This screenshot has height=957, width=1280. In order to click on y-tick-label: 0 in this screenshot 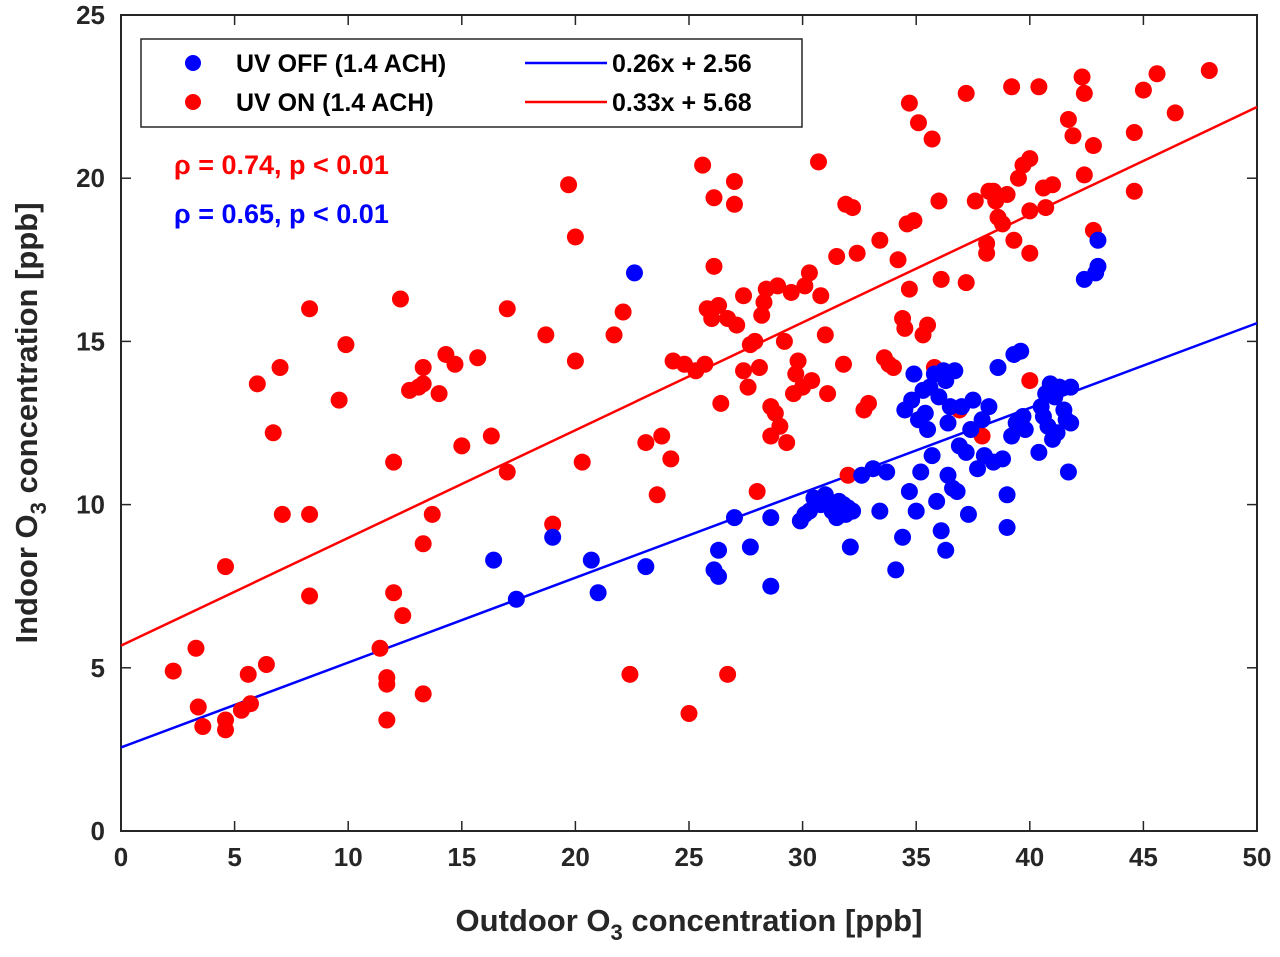, I will do `click(98, 831)`.